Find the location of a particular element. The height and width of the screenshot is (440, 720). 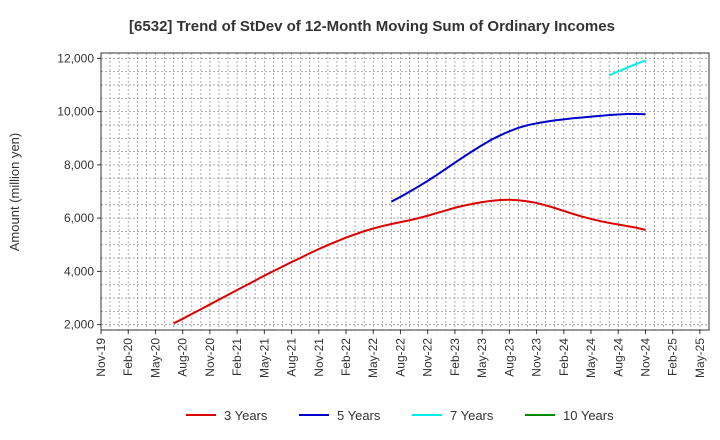

y-tick-label: 8,000 is located at coordinates (79, 165).